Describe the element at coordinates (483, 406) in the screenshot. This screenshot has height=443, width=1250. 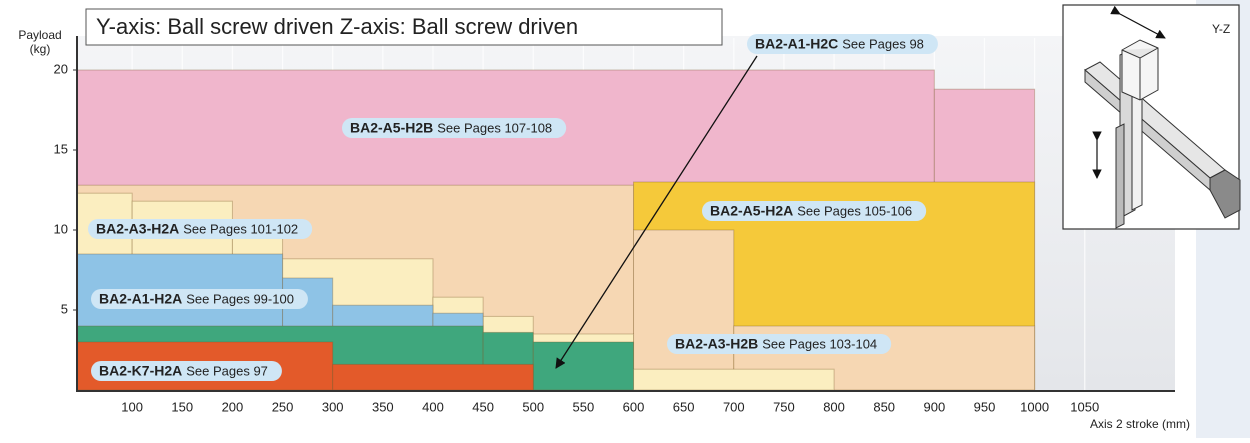
I see `x-tick-label: 450` at that location.